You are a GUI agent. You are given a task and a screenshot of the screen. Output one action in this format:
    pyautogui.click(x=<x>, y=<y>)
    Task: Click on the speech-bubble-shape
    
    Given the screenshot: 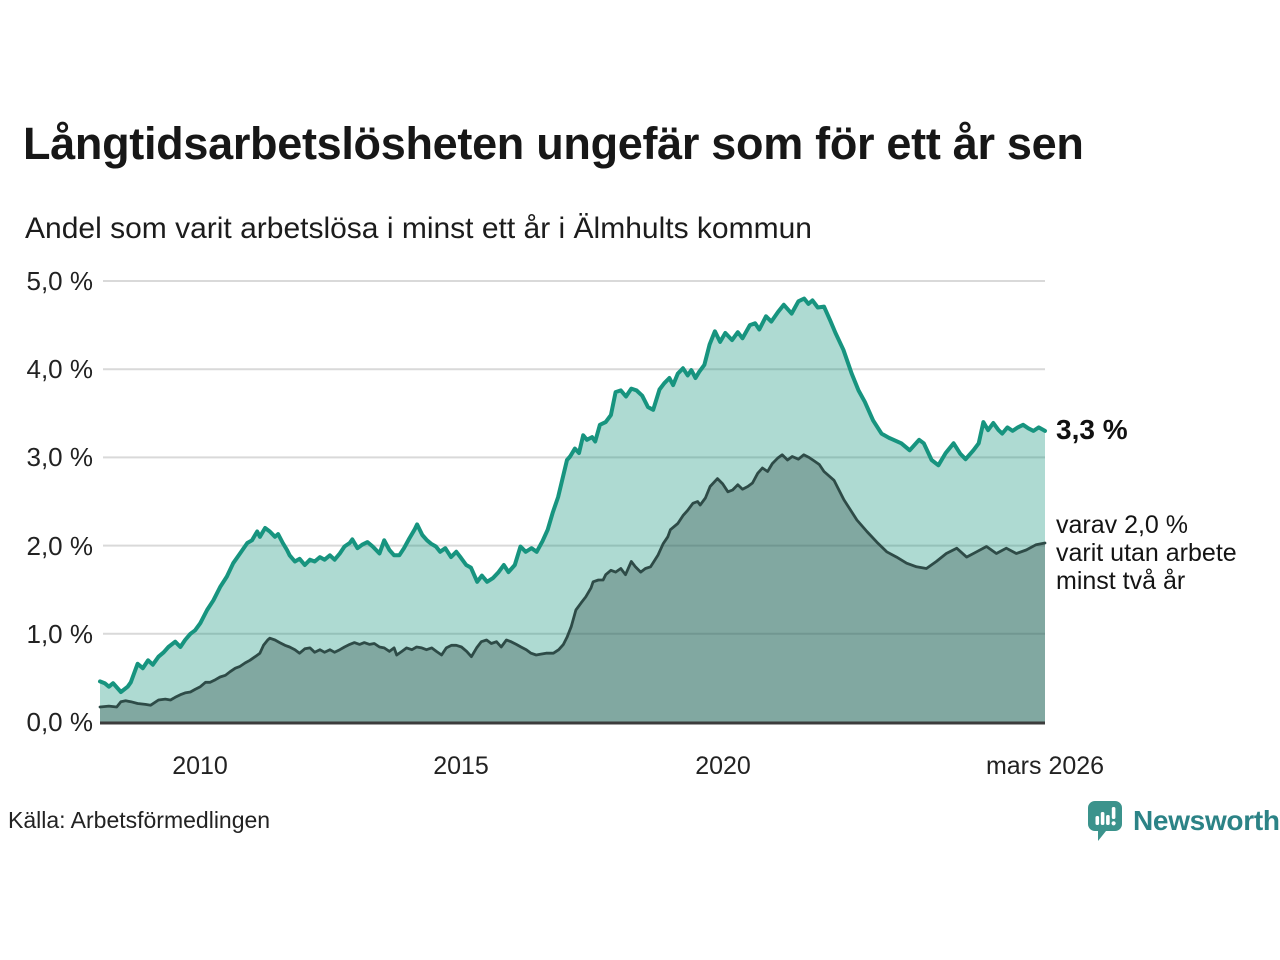 What is the action you would take?
    pyautogui.click(x=1105, y=821)
    